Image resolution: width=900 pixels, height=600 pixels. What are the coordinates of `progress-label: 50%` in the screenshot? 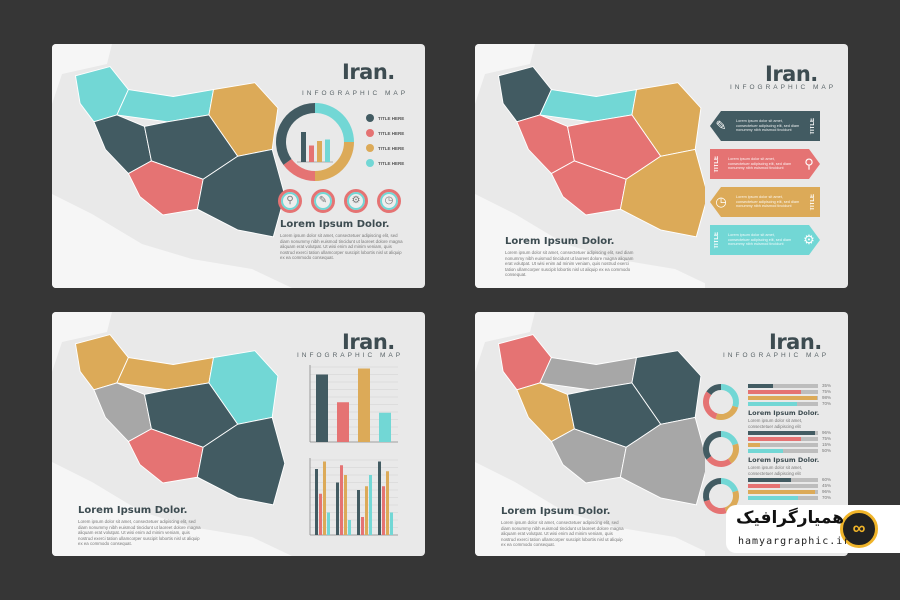 It's located at (827, 450).